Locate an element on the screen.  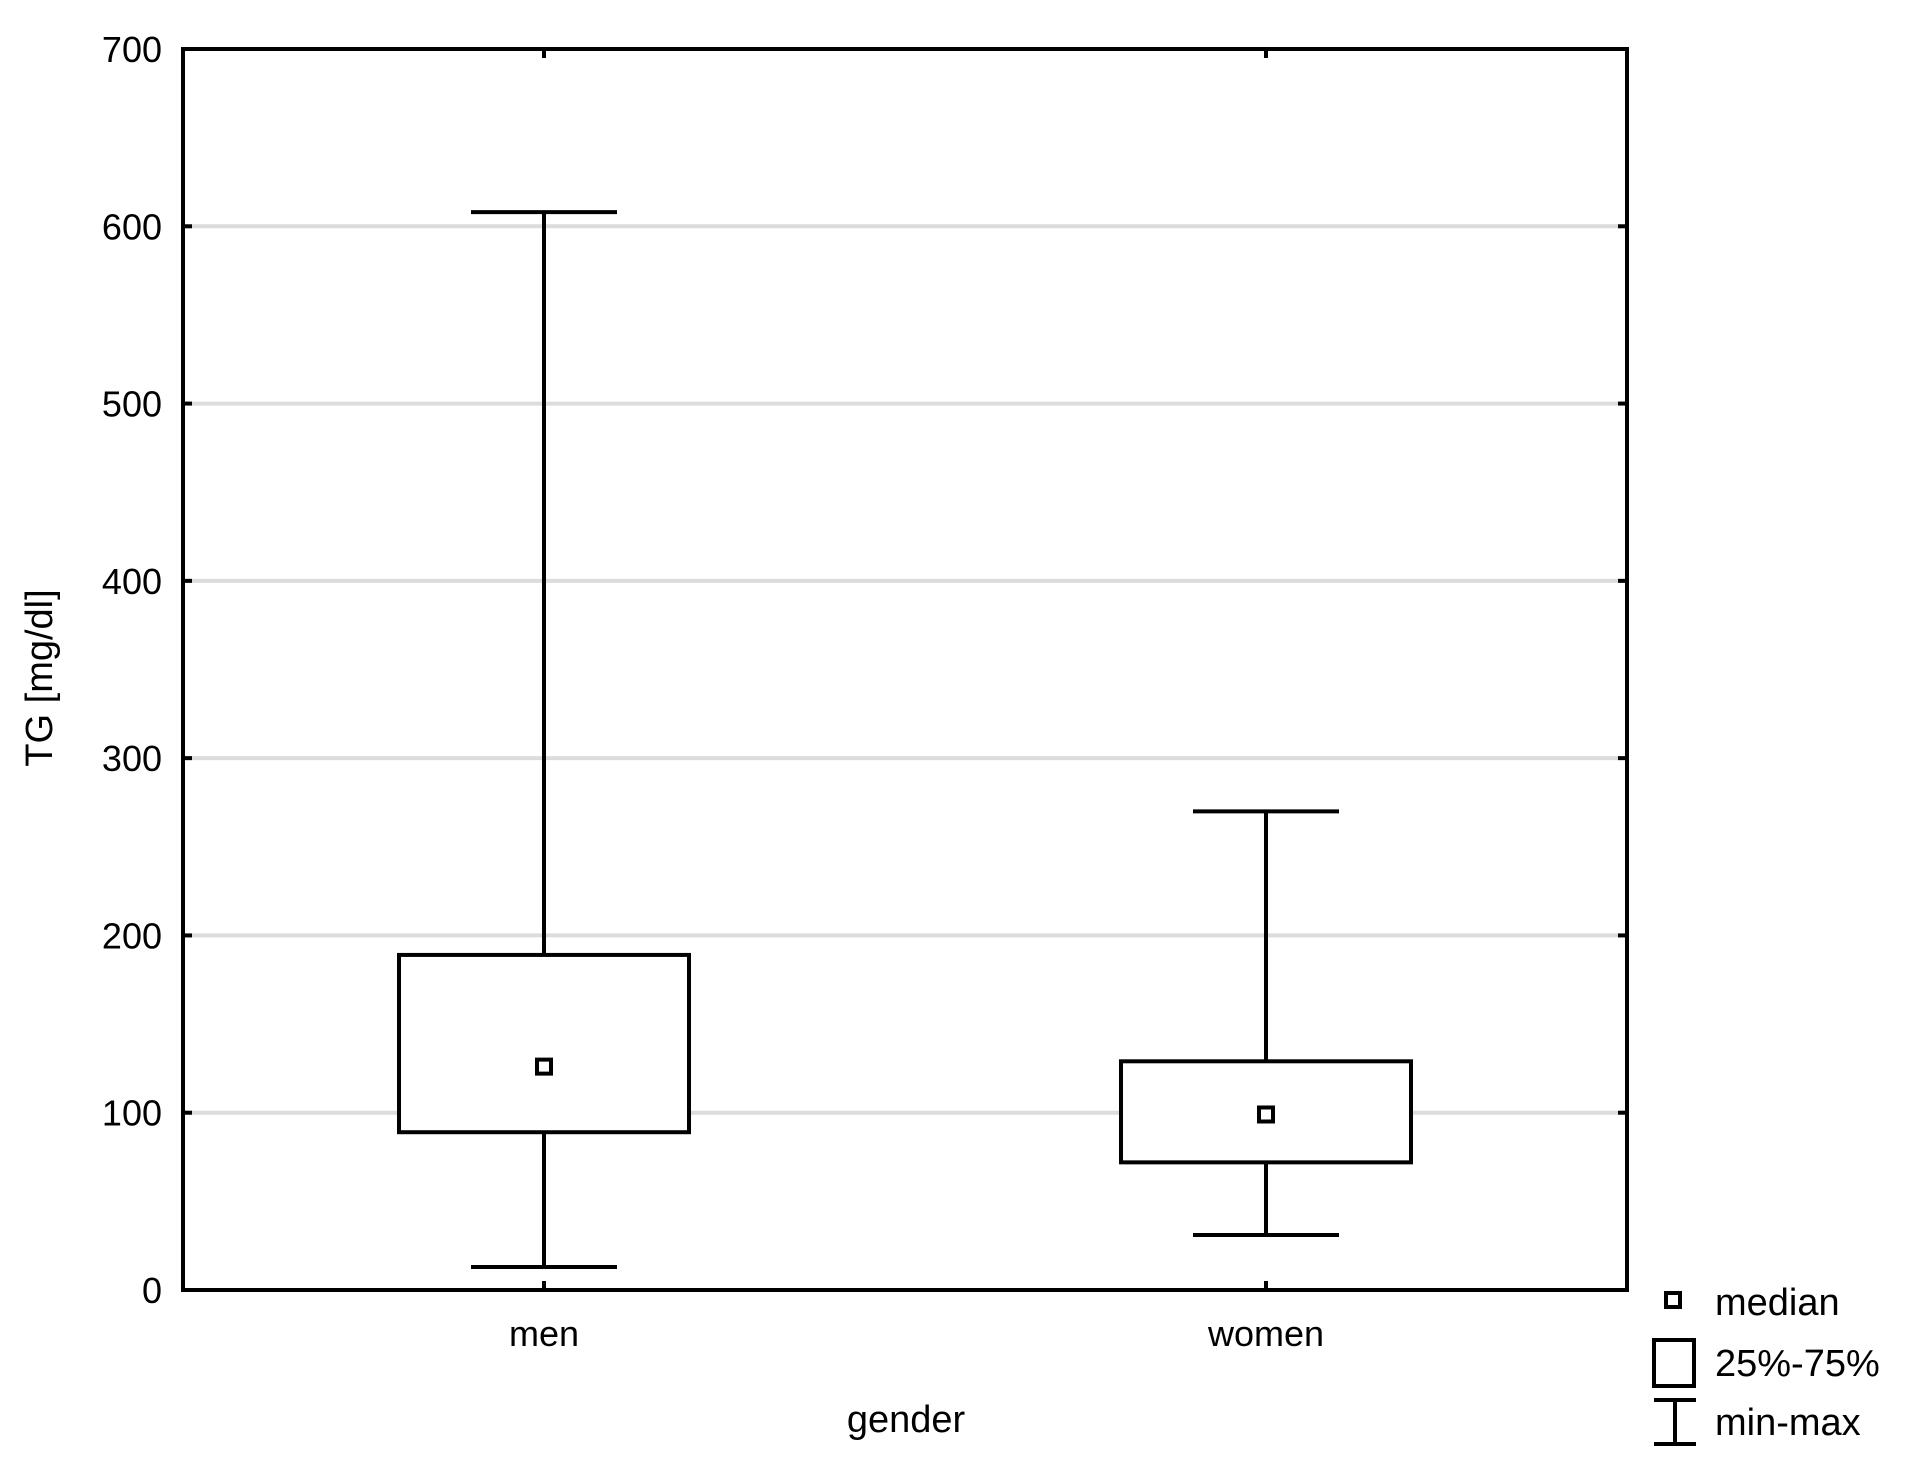
legend-item-box: 25%-75% is located at coordinates (1766, 1363).